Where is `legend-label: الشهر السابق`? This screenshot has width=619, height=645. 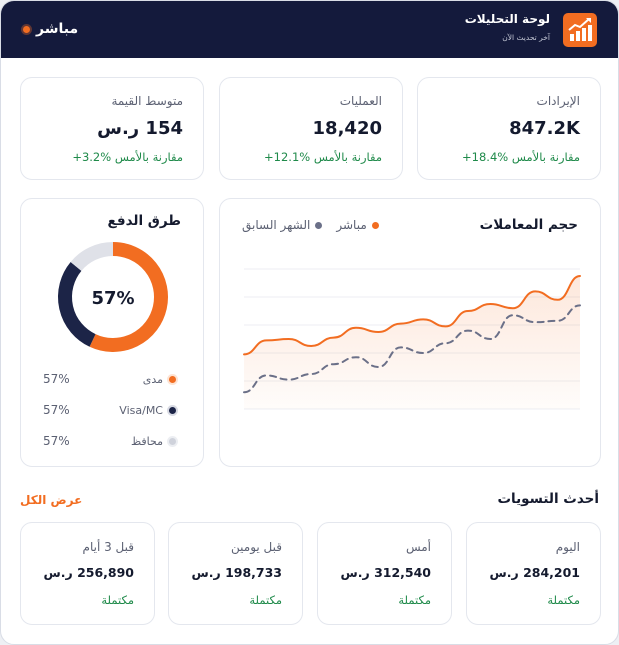 legend-label: الشهر السابق is located at coordinates (276, 225).